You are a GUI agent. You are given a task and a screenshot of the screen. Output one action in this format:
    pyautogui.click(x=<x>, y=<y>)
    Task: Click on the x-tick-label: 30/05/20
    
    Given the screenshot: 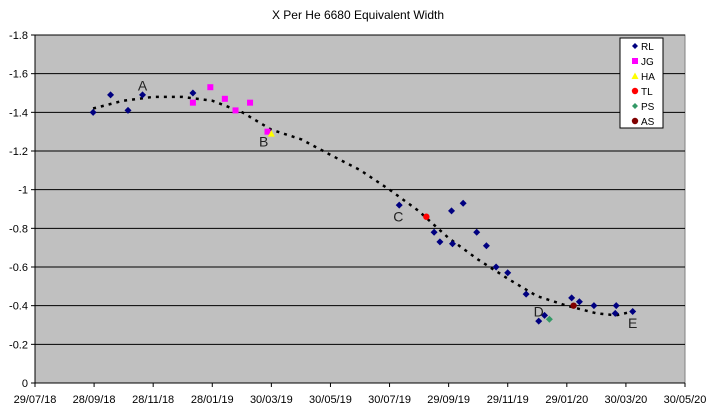 What is the action you would take?
    pyautogui.click(x=685, y=400)
    